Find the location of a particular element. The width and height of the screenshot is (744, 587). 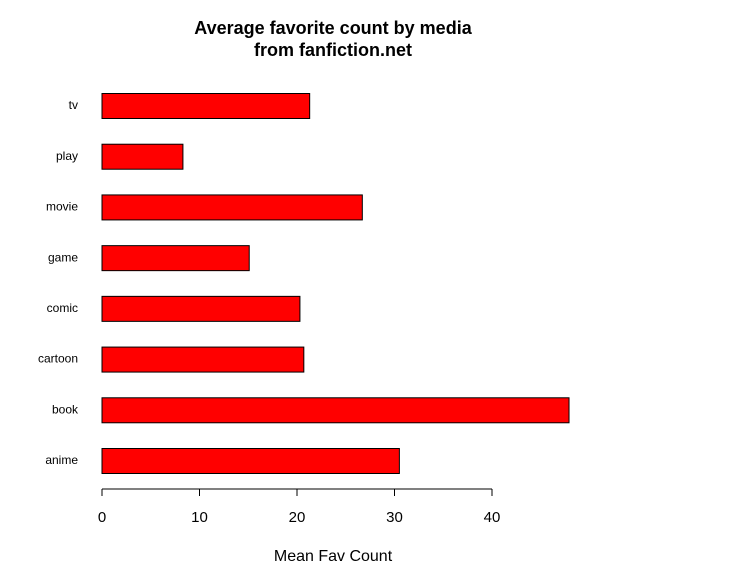

x-tick-label: 10 is located at coordinates (199, 517).